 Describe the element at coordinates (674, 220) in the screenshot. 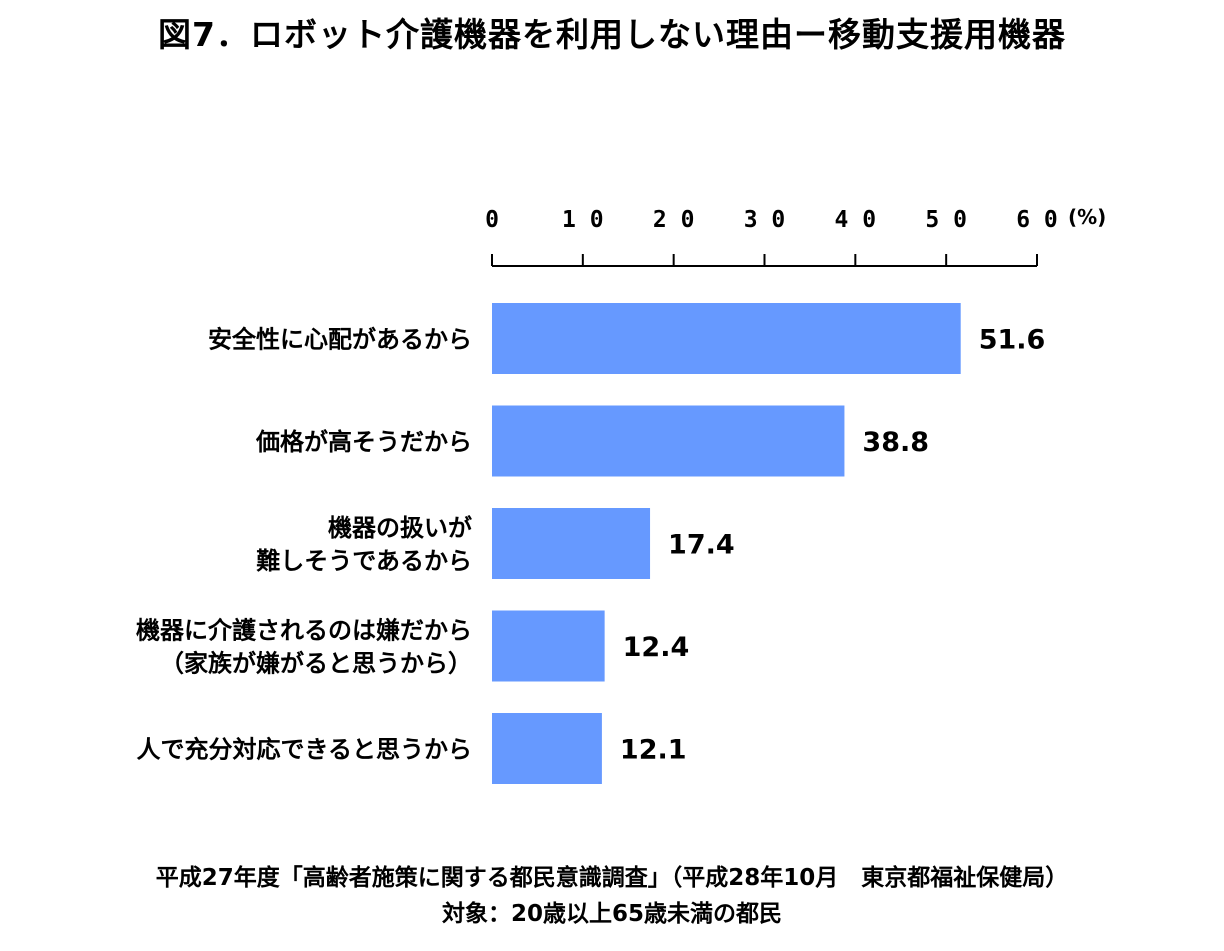

I see `x-tick-label: 2 0` at that location.